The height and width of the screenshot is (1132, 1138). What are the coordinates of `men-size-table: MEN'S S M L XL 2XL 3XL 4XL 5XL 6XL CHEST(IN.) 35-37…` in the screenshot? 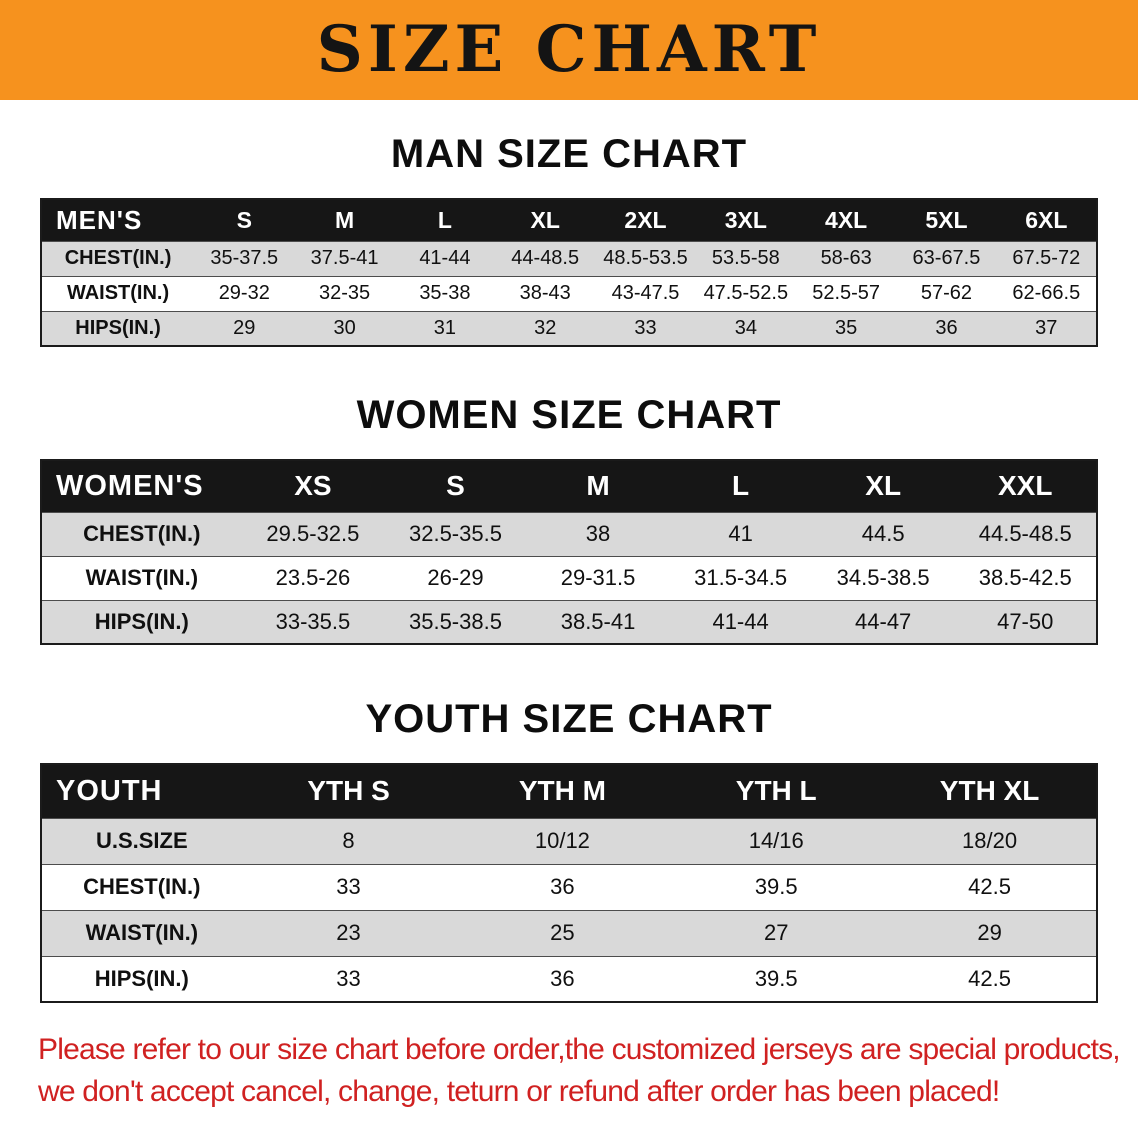 It's located at (569, 272).